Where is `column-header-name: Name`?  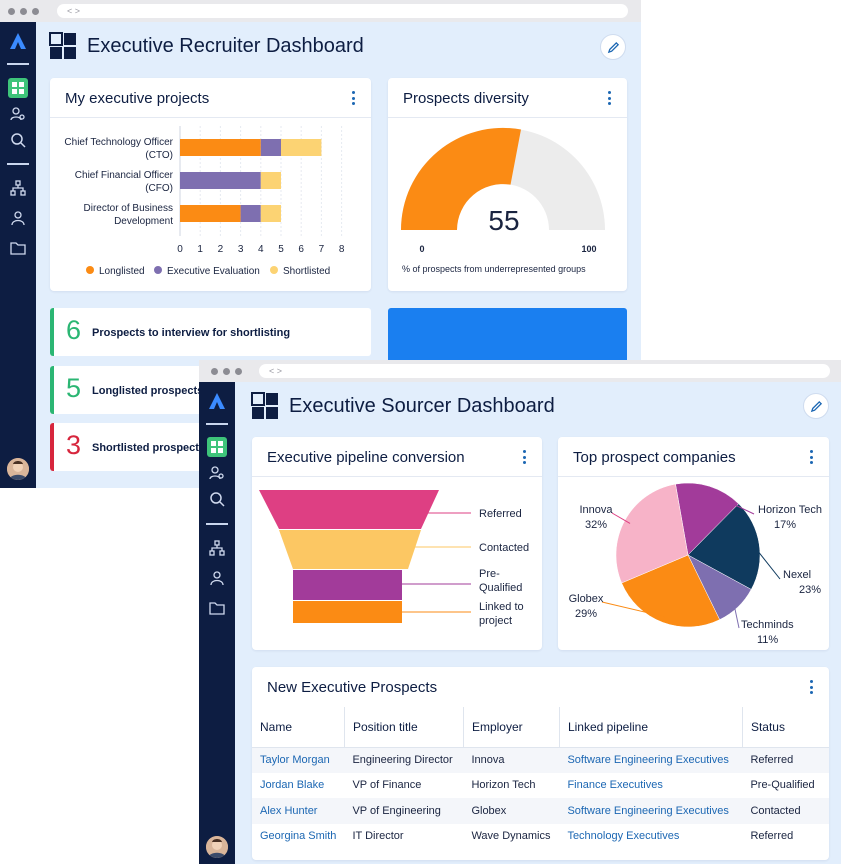 column-header-name: Name is located at coordinates (298, 727).